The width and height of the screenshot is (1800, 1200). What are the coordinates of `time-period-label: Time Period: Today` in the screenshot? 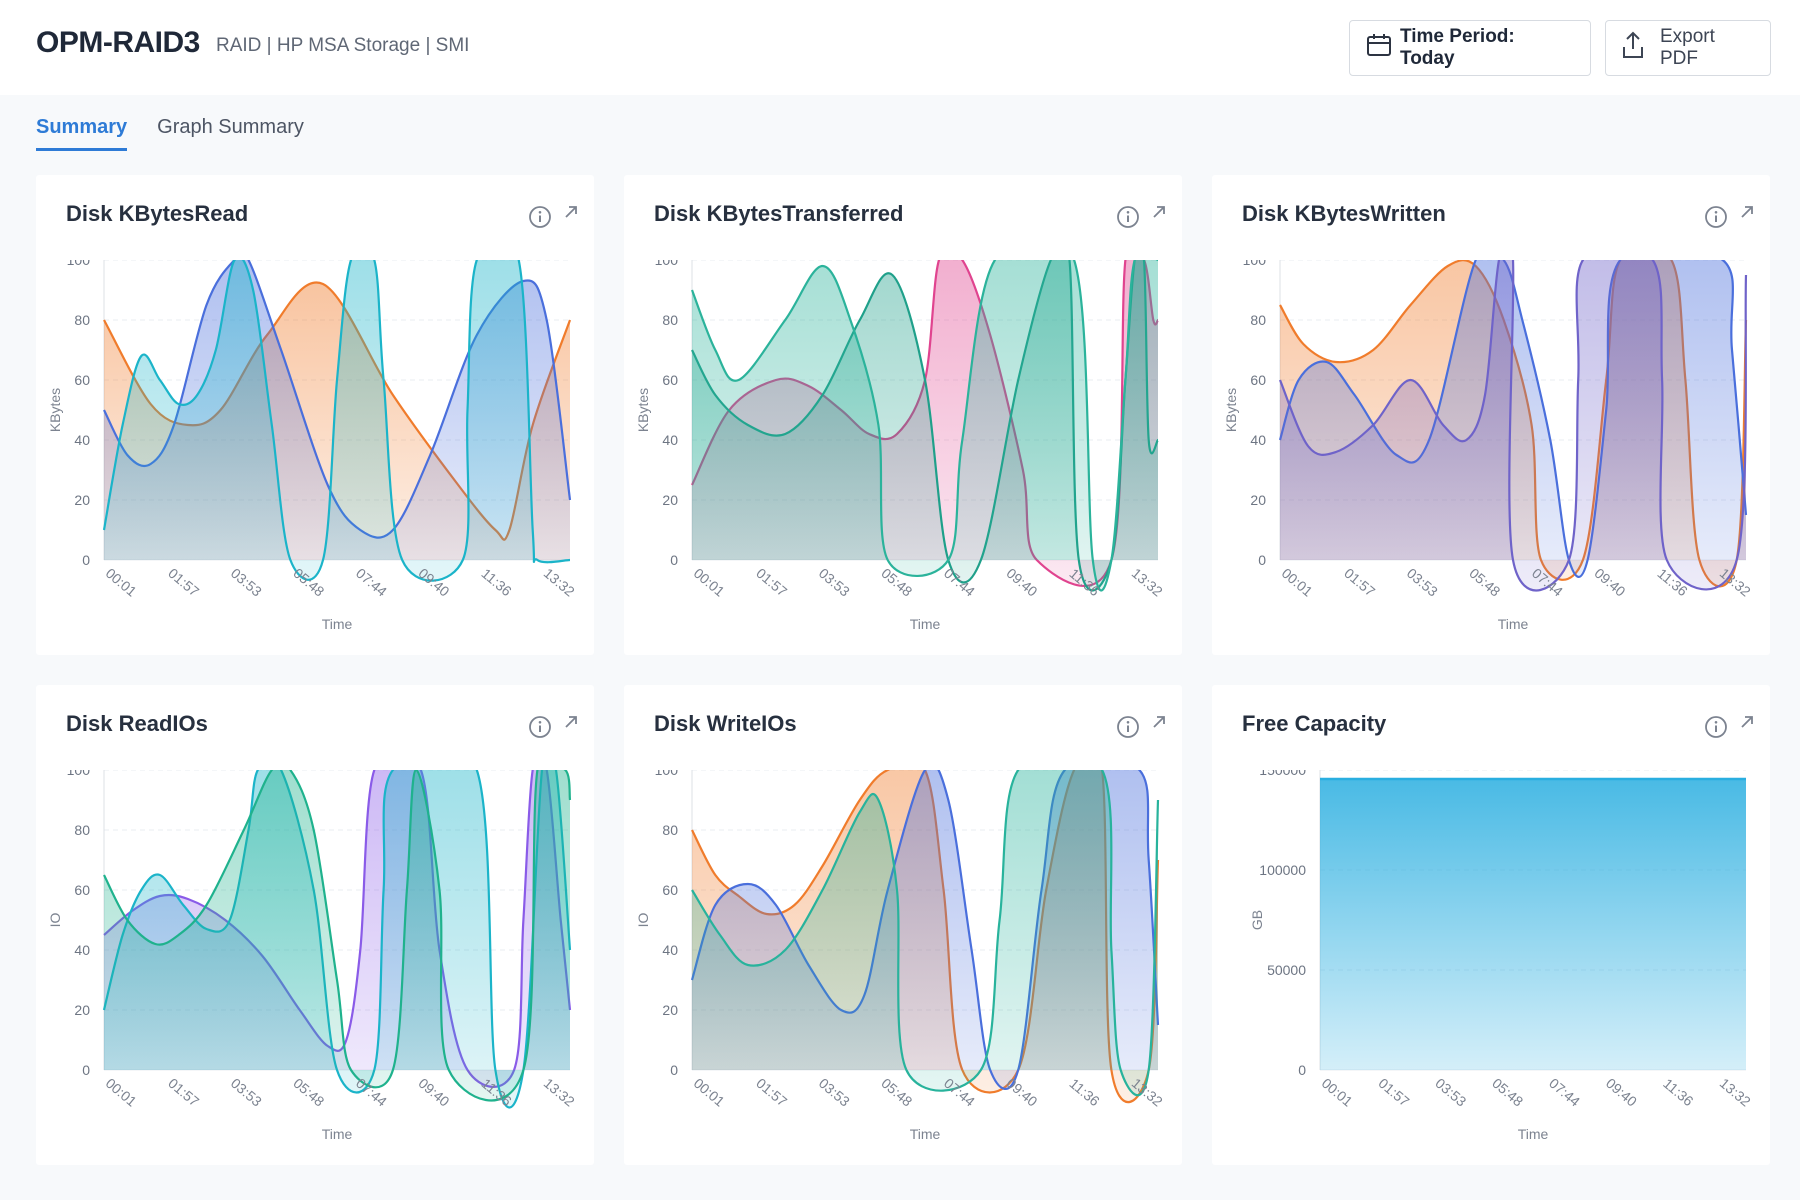 It's located at (1457, 47).